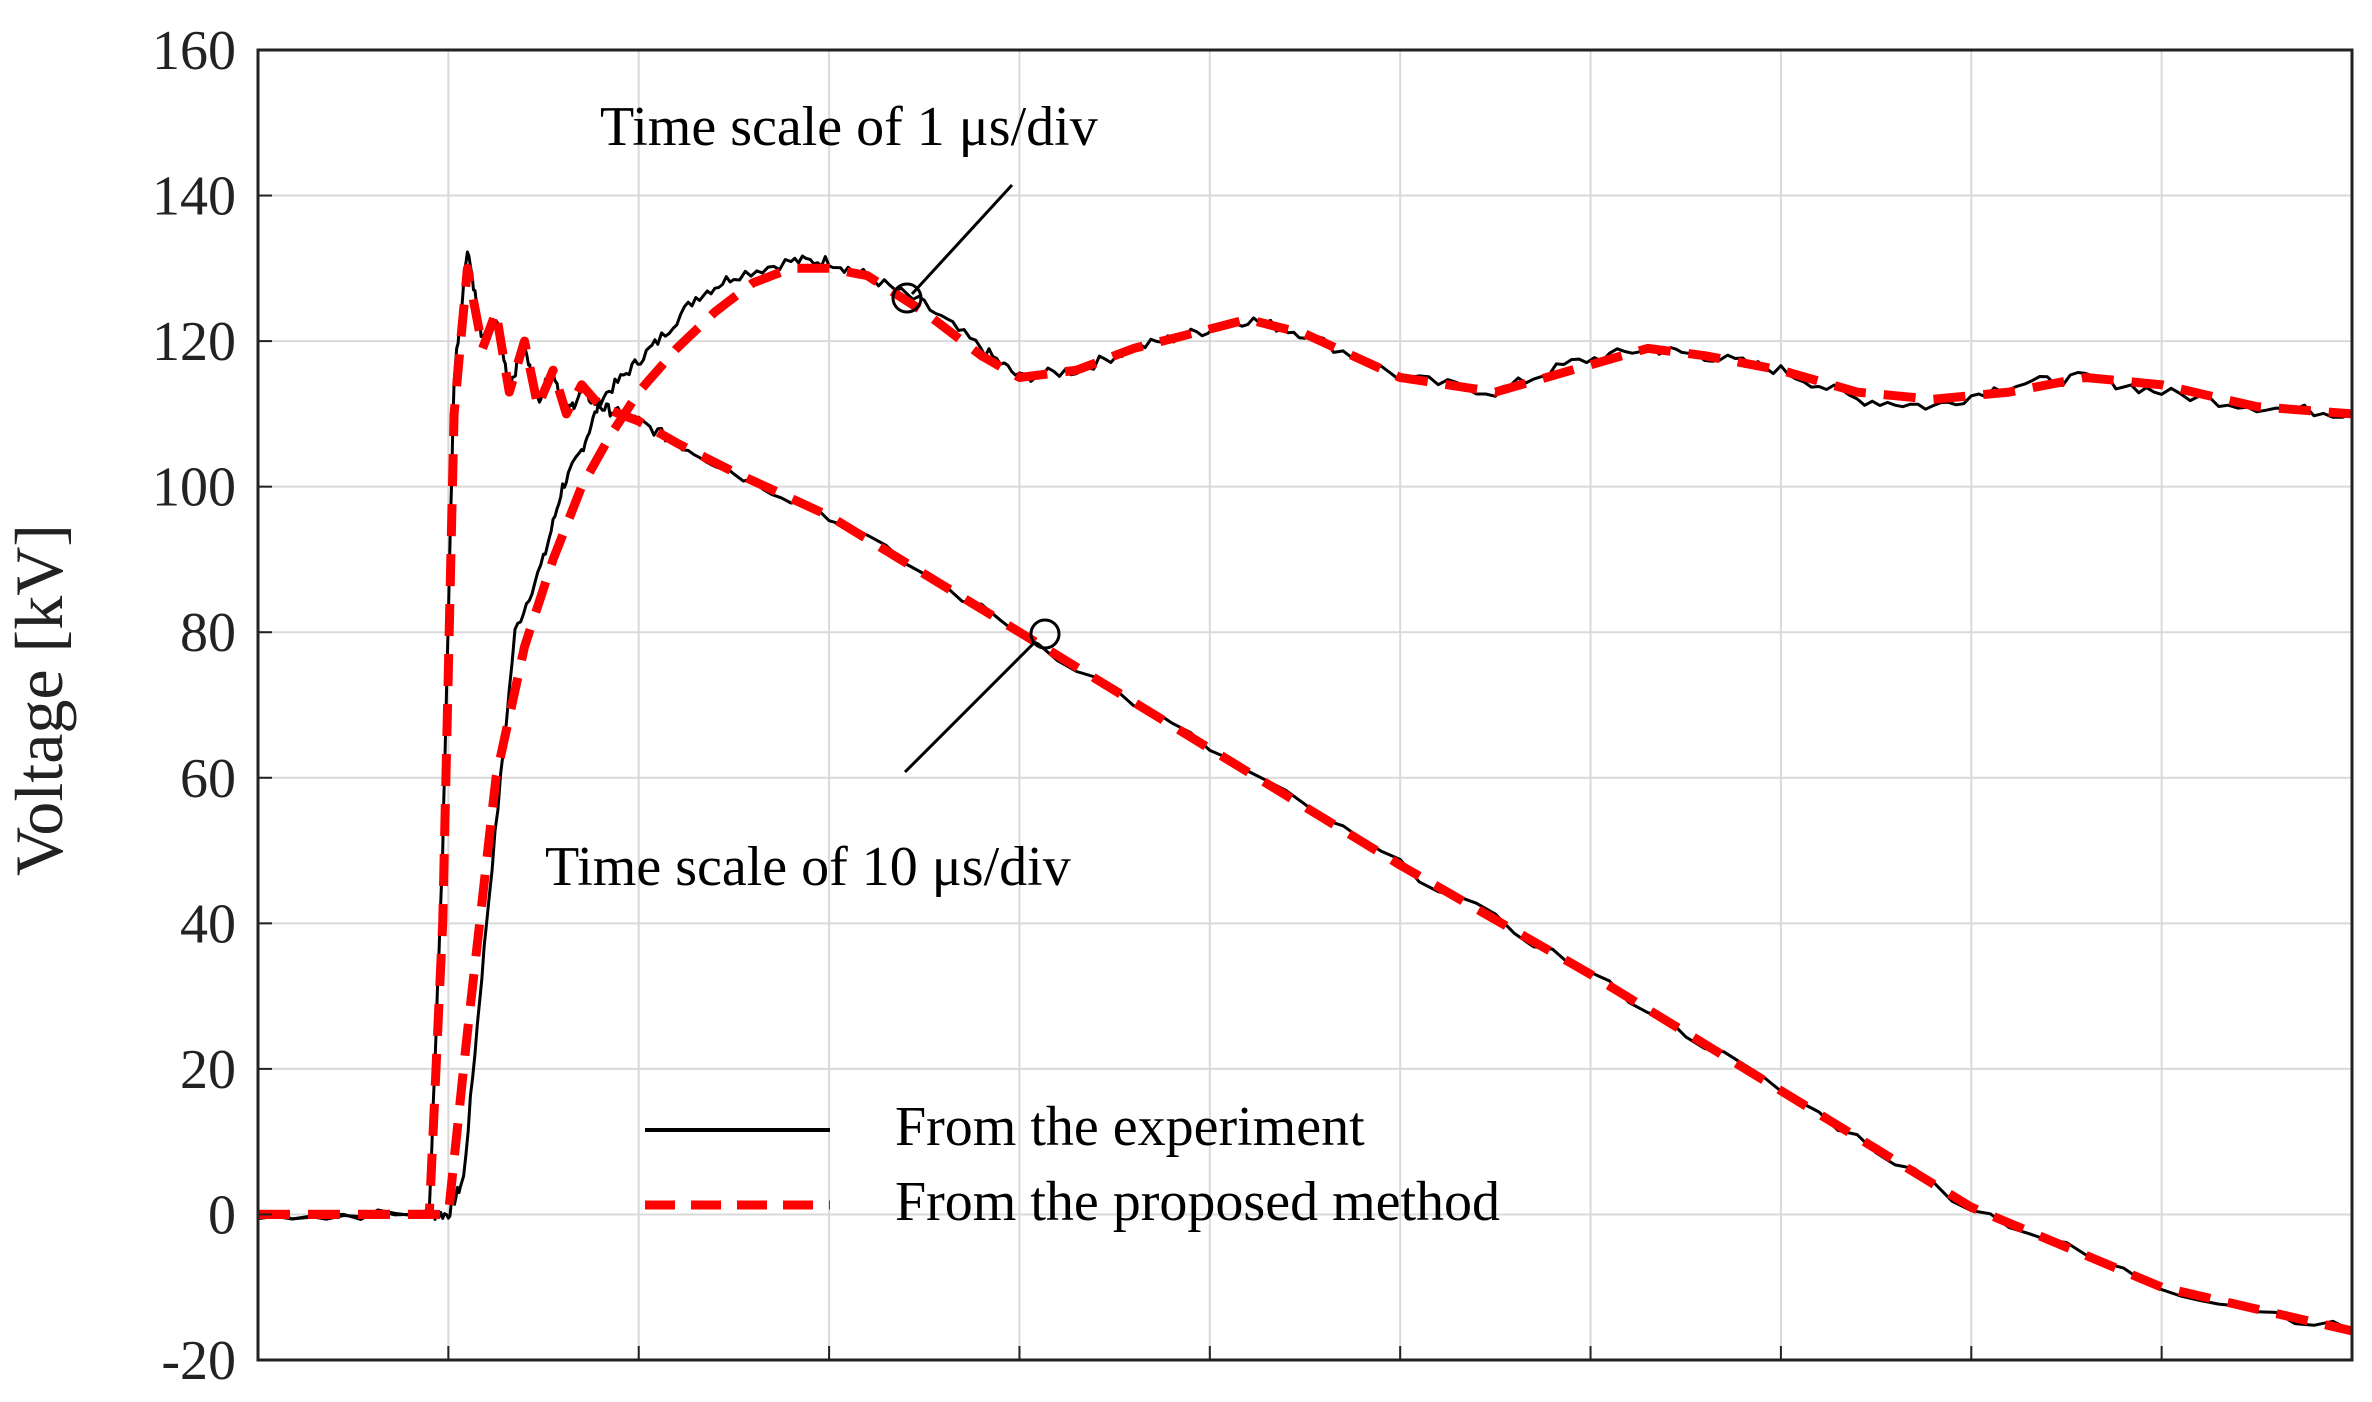 Image resolution: width=2372 pixels, height=1402 pixels. I want to click on y-tick-label: 160, so click(194, 51).